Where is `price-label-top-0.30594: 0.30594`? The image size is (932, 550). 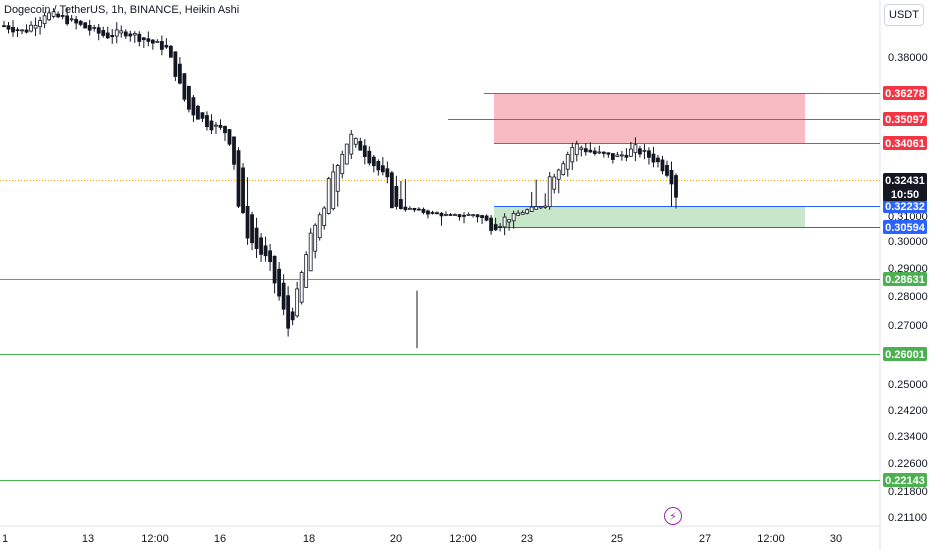 price-label-top-0.30594: 0.30594 is located at coordinates (905, 227).